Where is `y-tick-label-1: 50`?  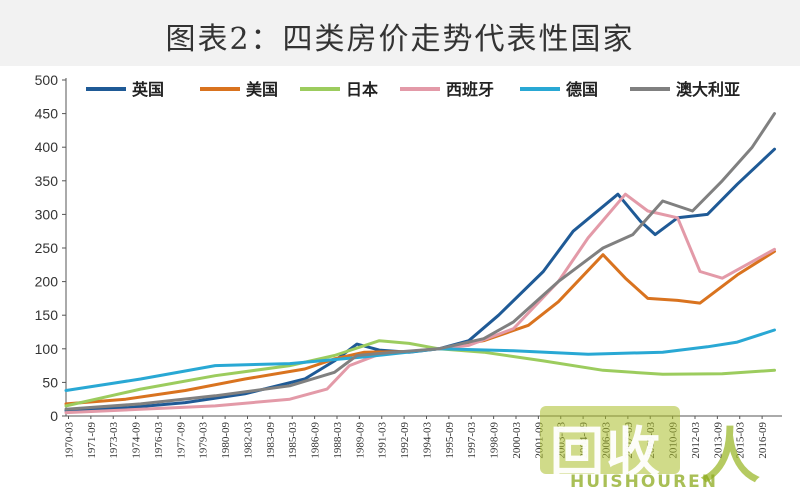
y-tick-label-1: 50 is located at coordinates (50, 382).